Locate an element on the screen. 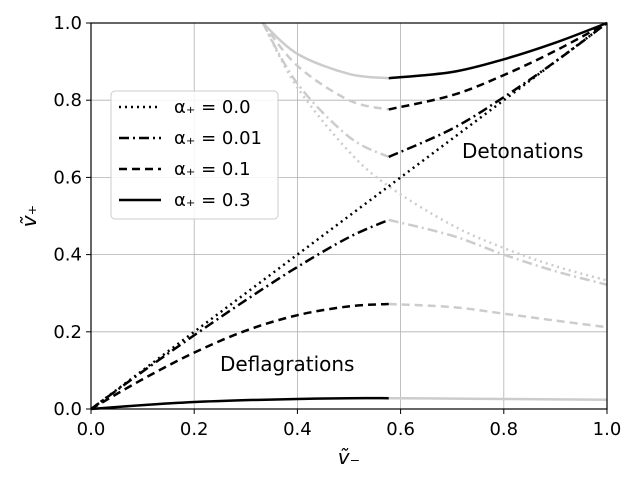 Image resolution: width=640 pixels, height=480 pixels. y-tick-label: 0.2 is located at coordinates (67, 332).